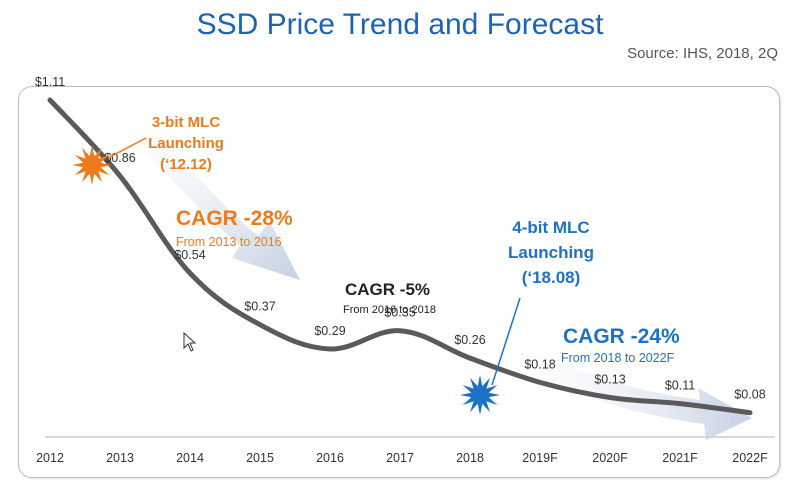  I want to click on cagr-2016-2018: CAGR -5%, so click(387, 289).